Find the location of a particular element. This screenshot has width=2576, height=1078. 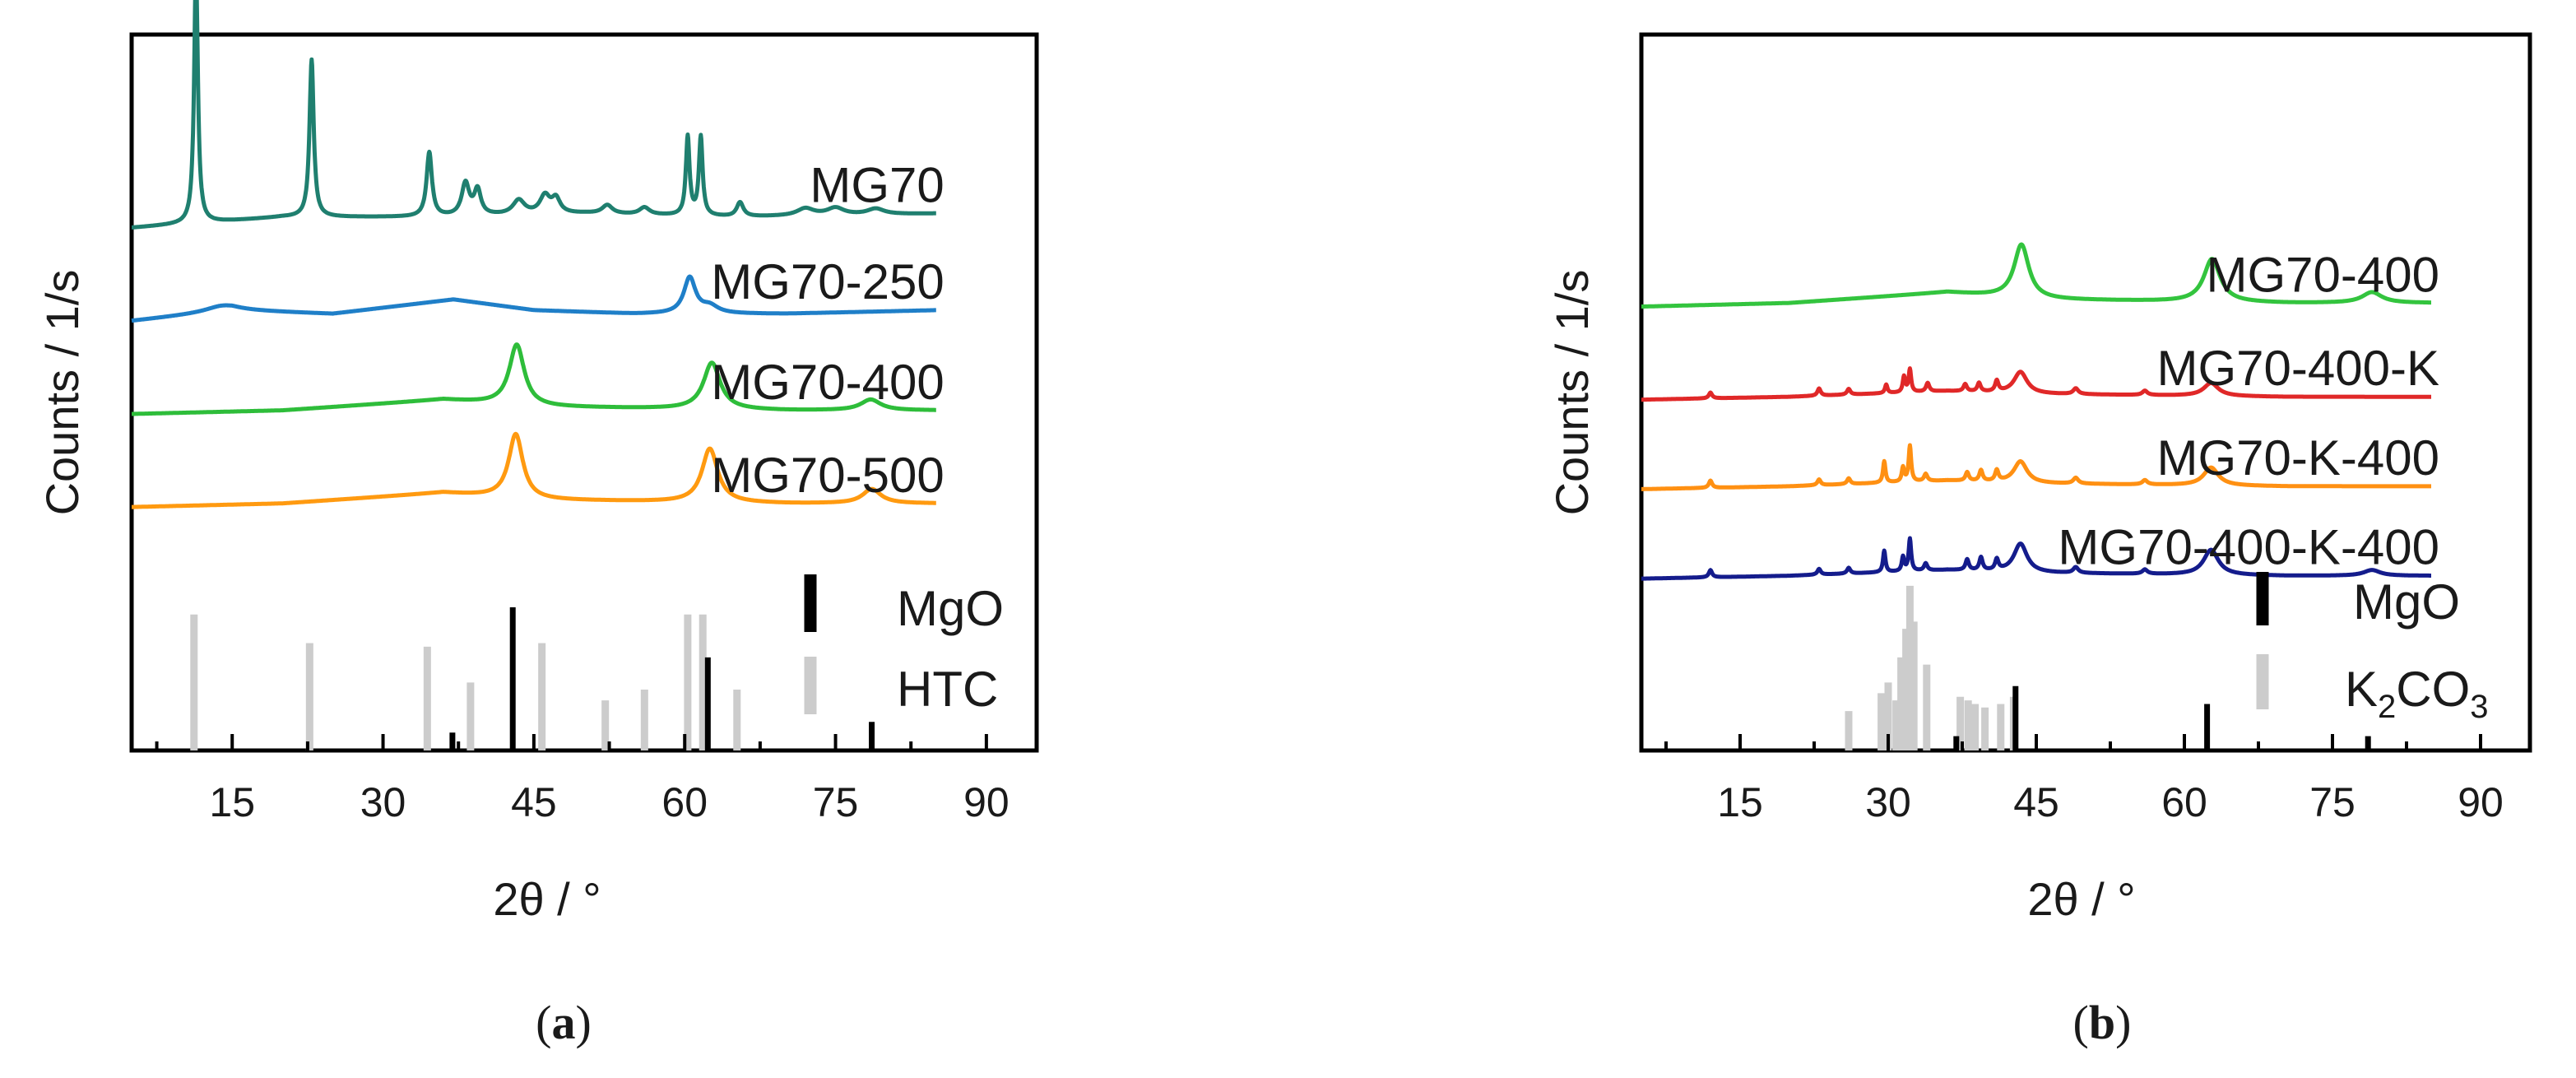

legend: MgO HTC is located at coordinates (904, 645).